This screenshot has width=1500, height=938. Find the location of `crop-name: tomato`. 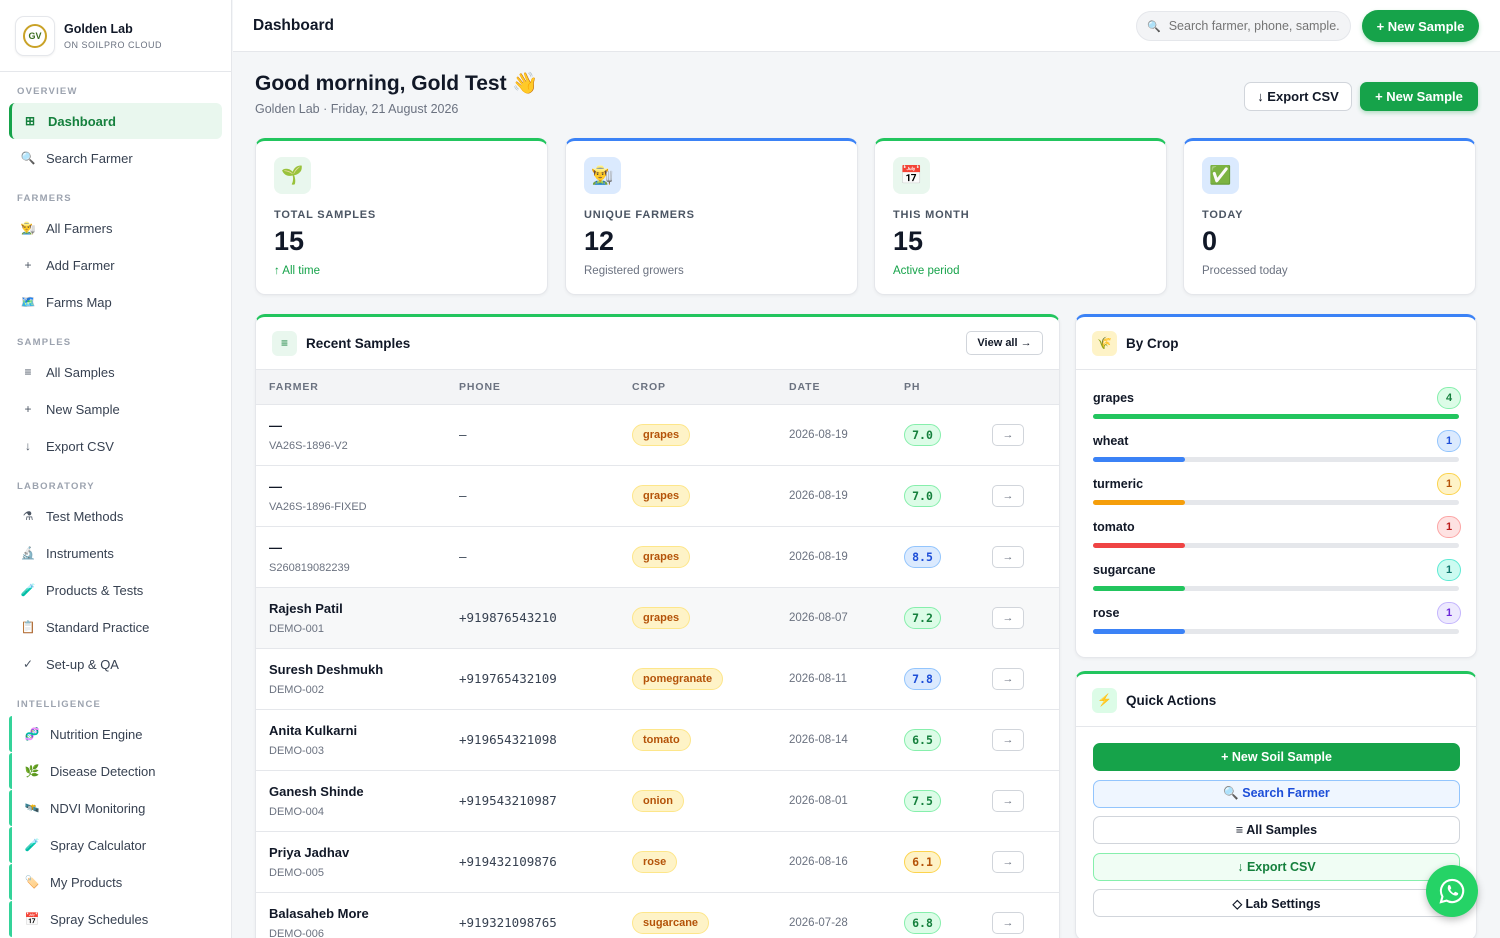

crop-name: tomato is located at coordinates (1114, 527).